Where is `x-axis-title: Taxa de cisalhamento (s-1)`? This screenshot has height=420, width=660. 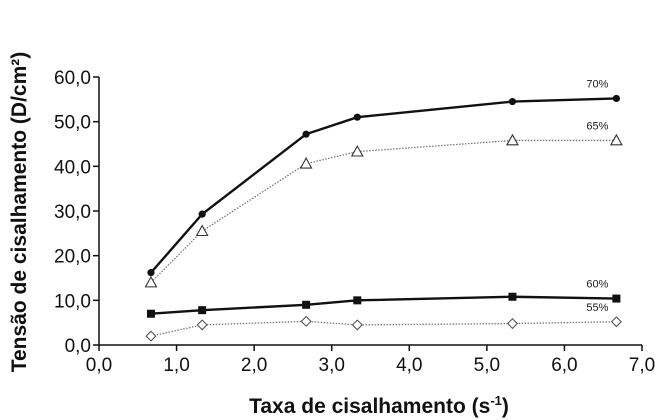
x-axis-title: Taxa de cisalhamento (s-1) is located at coordinates (379, 405).